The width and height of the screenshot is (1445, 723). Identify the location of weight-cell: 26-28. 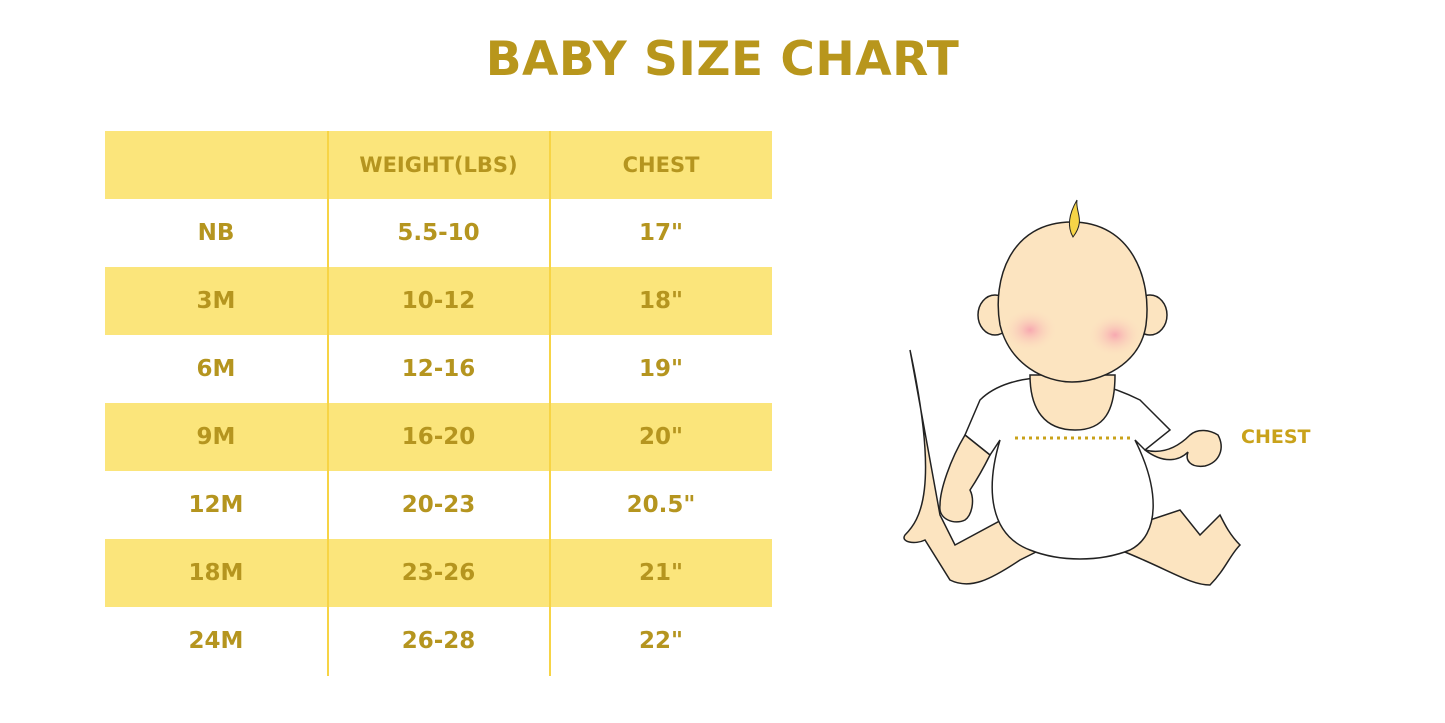
(438, 641).